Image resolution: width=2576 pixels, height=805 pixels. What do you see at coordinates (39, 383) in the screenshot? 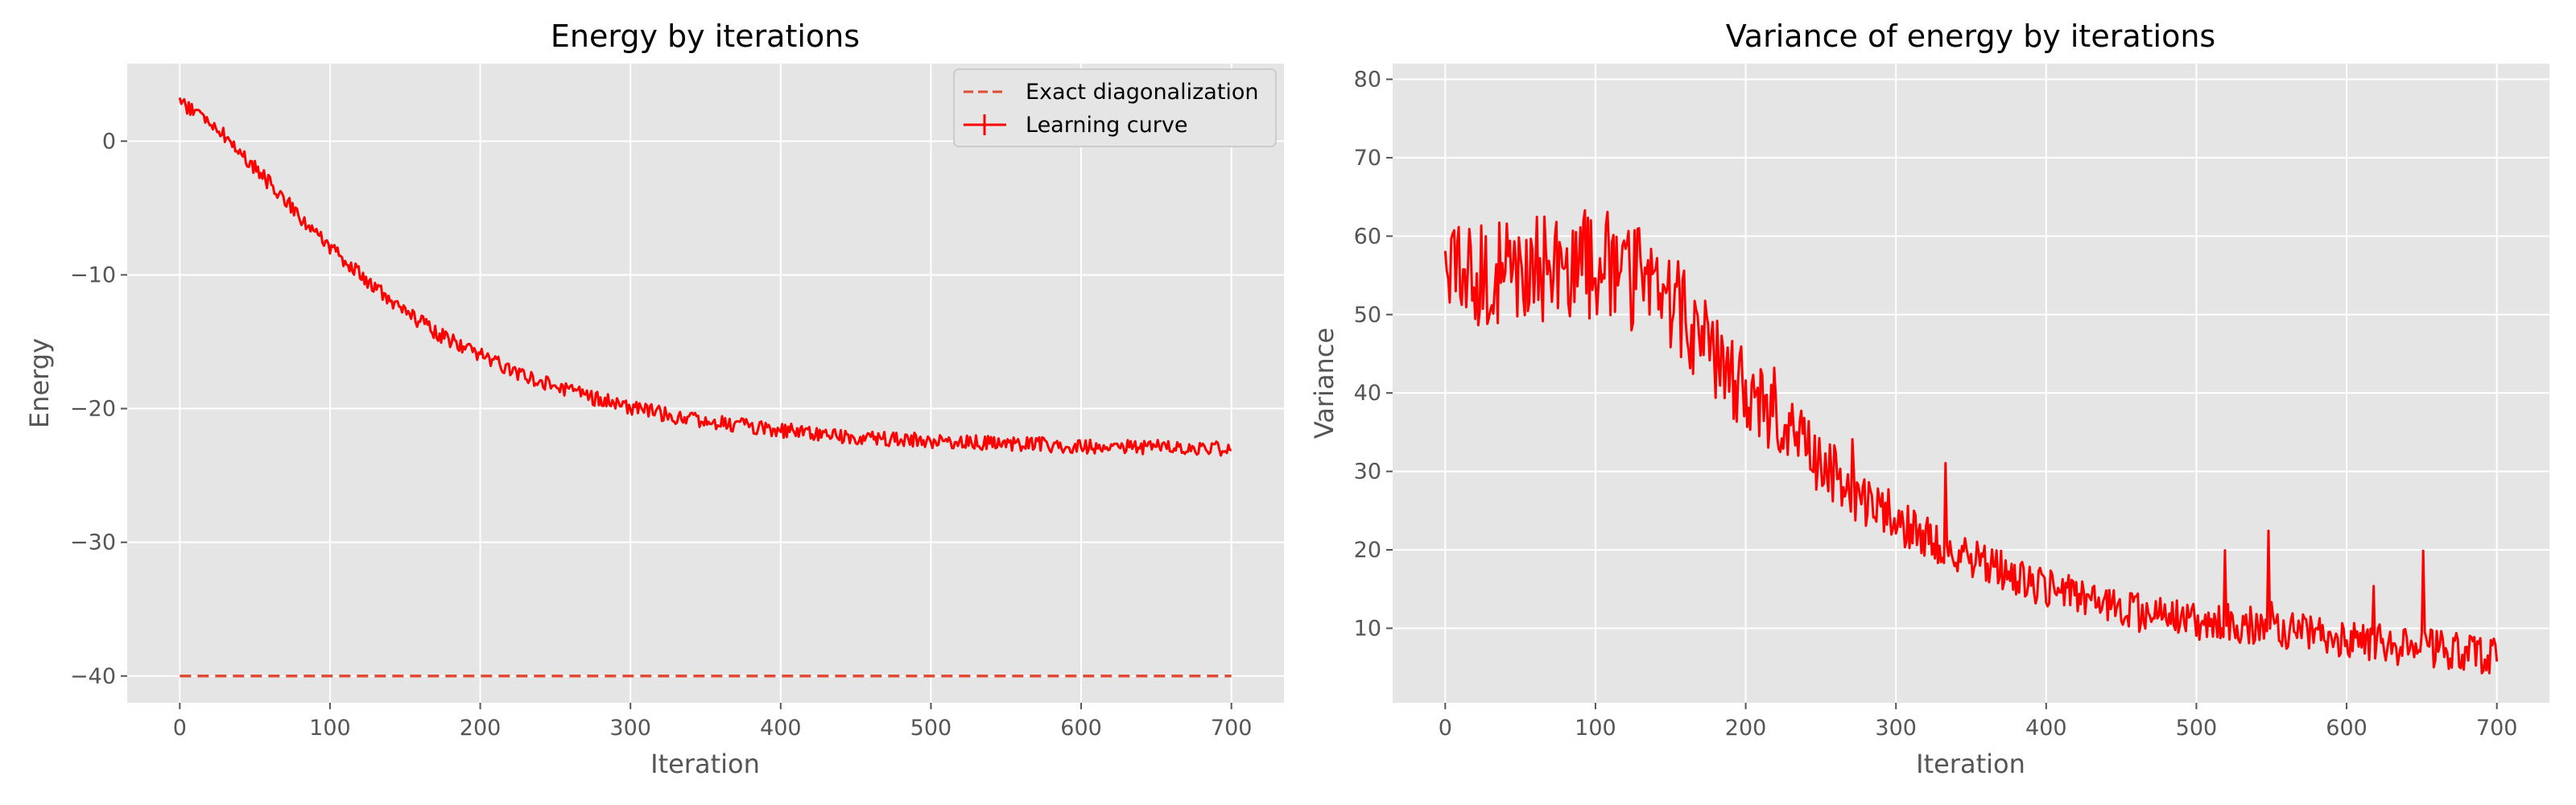
I see `y-axis-label: Energy` at bounding box center [39, 383].